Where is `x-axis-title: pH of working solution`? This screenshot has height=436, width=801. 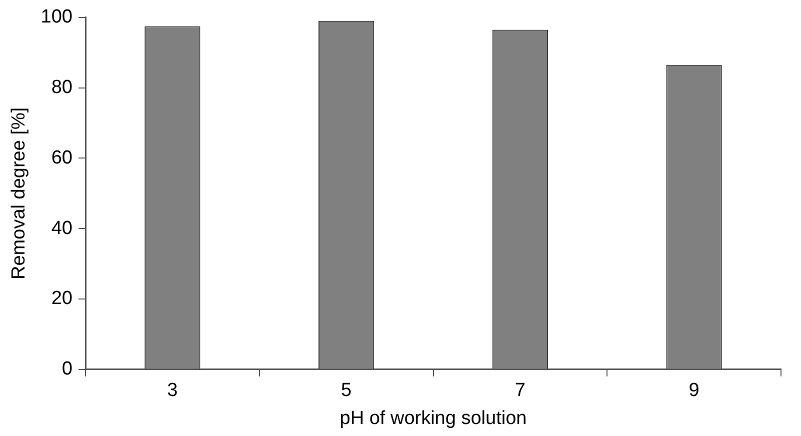 x-axis-title: pH of working solution is located at coordinates (433, 418).